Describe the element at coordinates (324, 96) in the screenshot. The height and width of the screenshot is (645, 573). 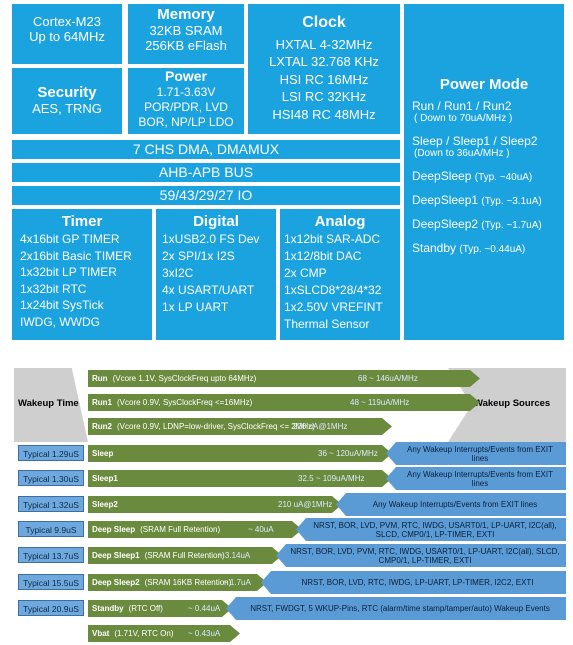
I see `clock-lsi: LSI RC 32KHz` at that location.